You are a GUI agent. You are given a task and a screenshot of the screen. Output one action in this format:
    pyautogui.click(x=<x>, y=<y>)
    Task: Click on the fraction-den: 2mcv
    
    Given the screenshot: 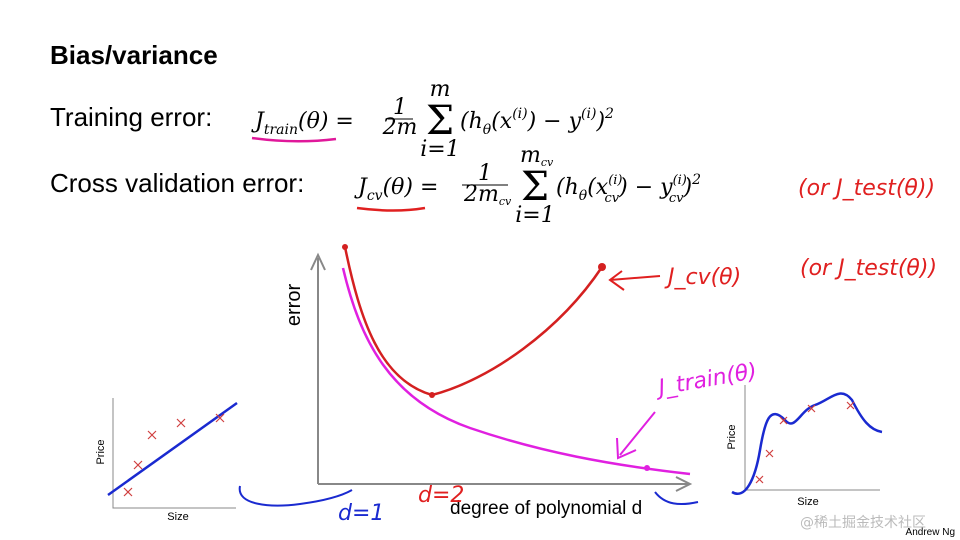 What is the action you would take?
    pyautogui.click(x=487, y=195)
    